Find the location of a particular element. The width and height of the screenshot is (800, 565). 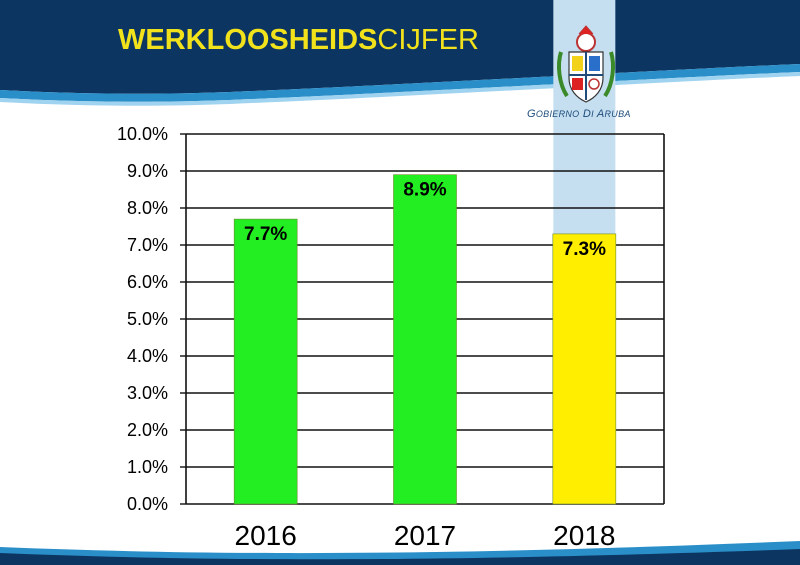

y-tick-label: 7.0% is located at coordinates (147, 245).